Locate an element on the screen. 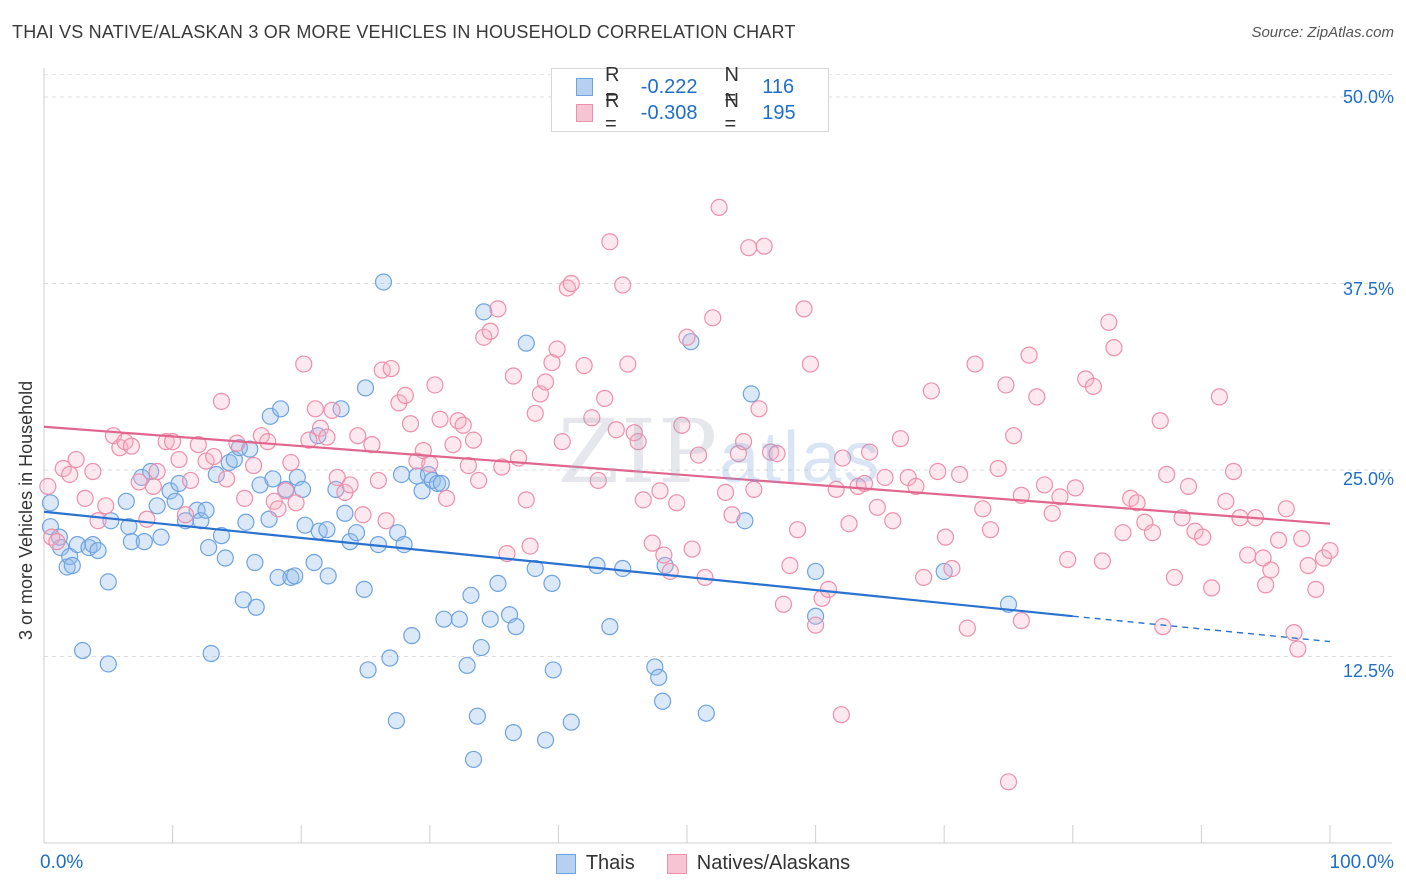 The image size is (1406, 892). correlation-legend: R = -0.222 N = 116 R = -0.308 N = 195 is located at coordinates (690, 99).